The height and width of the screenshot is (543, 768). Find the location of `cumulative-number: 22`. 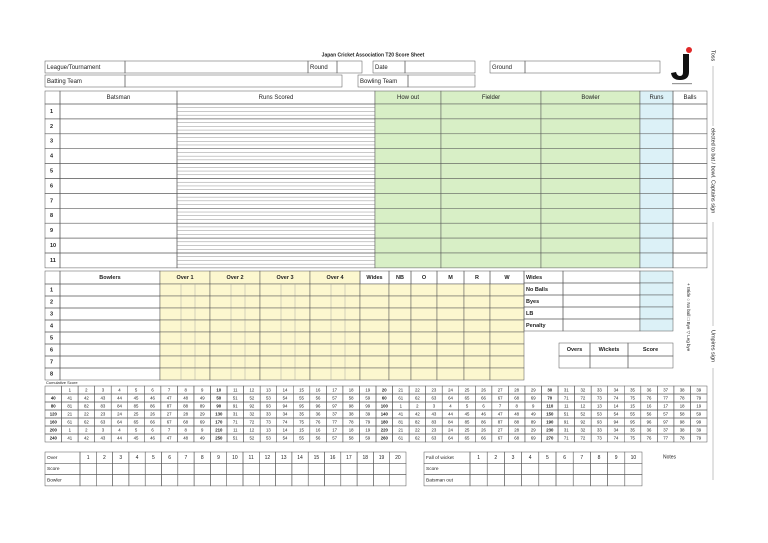

cumulative-number: 22 is located at coordinates (417, 390).